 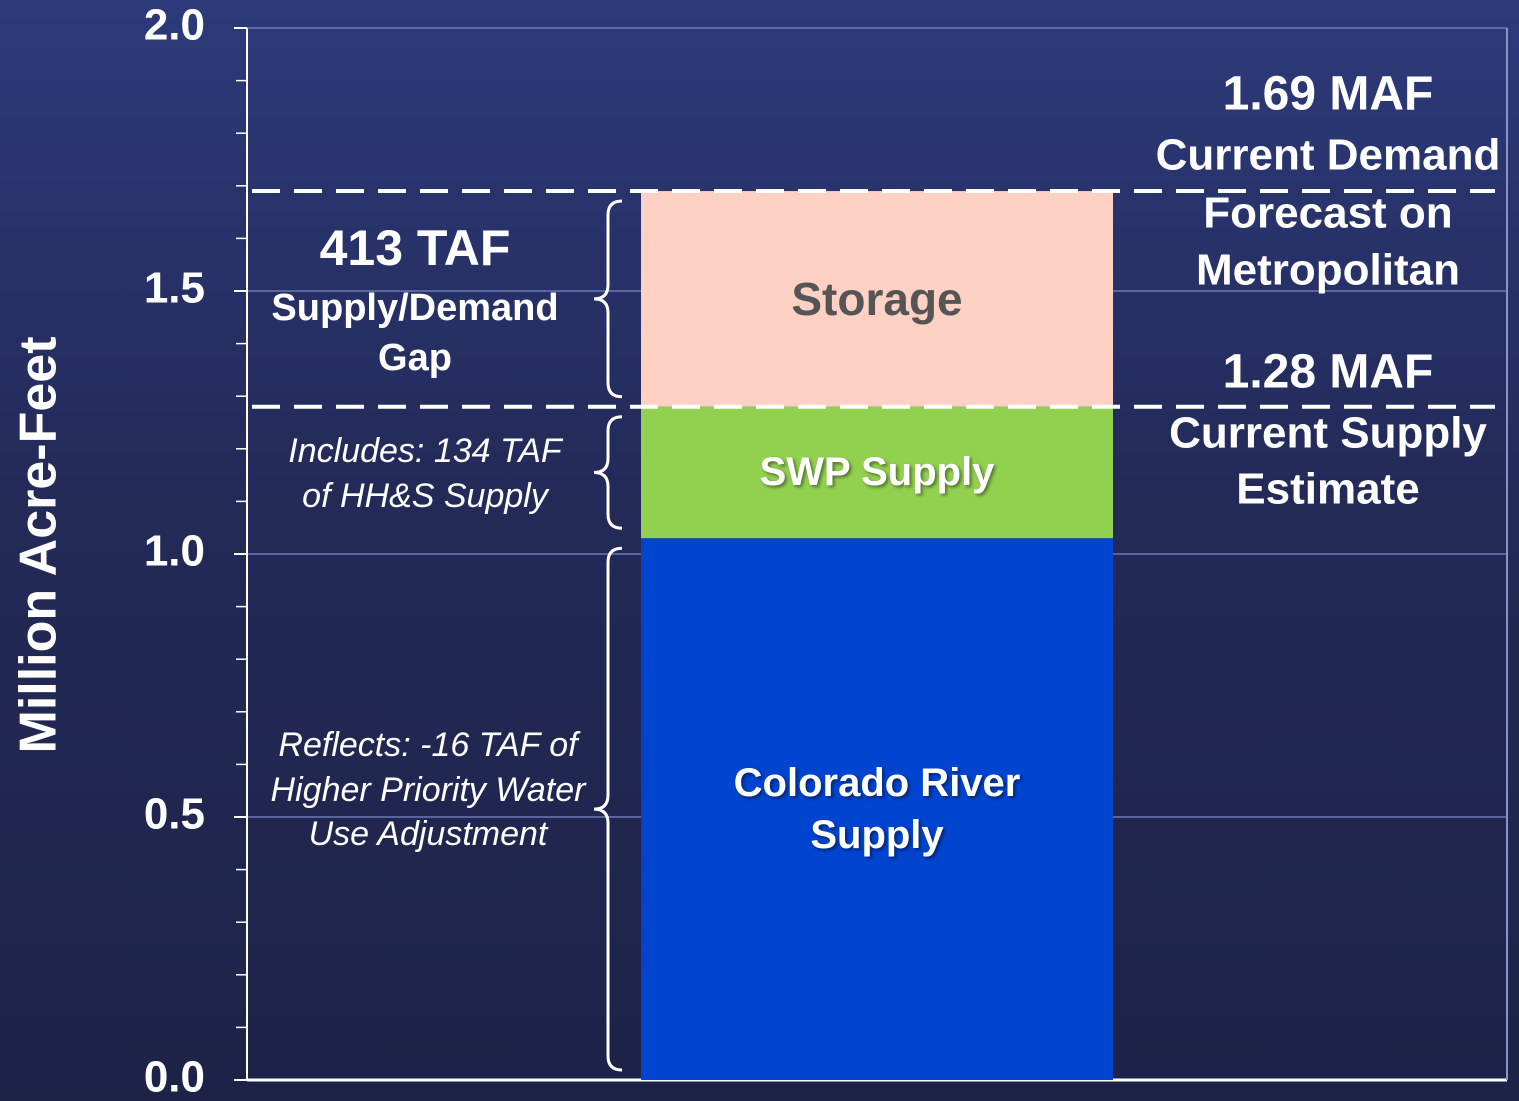 What do you see at coordinates (1328, 155) in the screenshot?
I see `reference-text: Current Demand` at bounding box center [1328, 155].